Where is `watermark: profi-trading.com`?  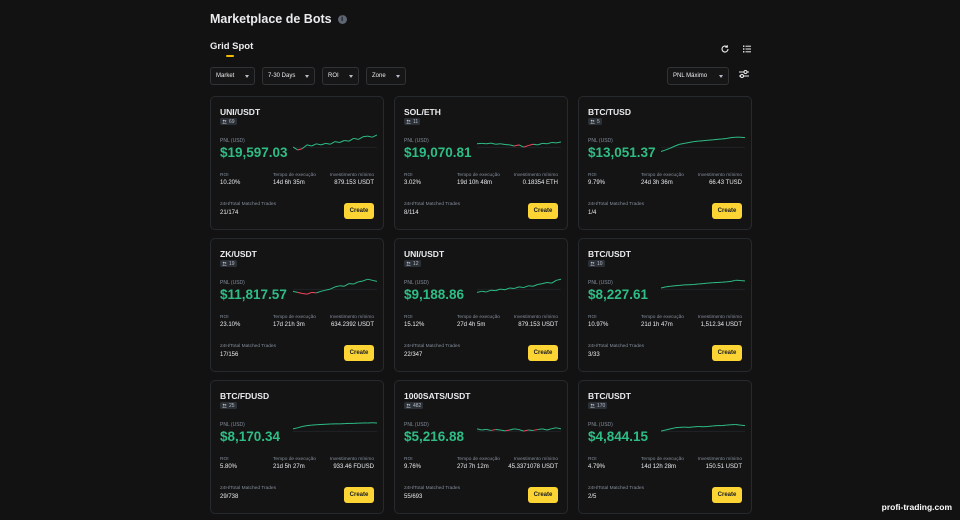
watermark: profi-trading.com is located at coordinates (916, 507).